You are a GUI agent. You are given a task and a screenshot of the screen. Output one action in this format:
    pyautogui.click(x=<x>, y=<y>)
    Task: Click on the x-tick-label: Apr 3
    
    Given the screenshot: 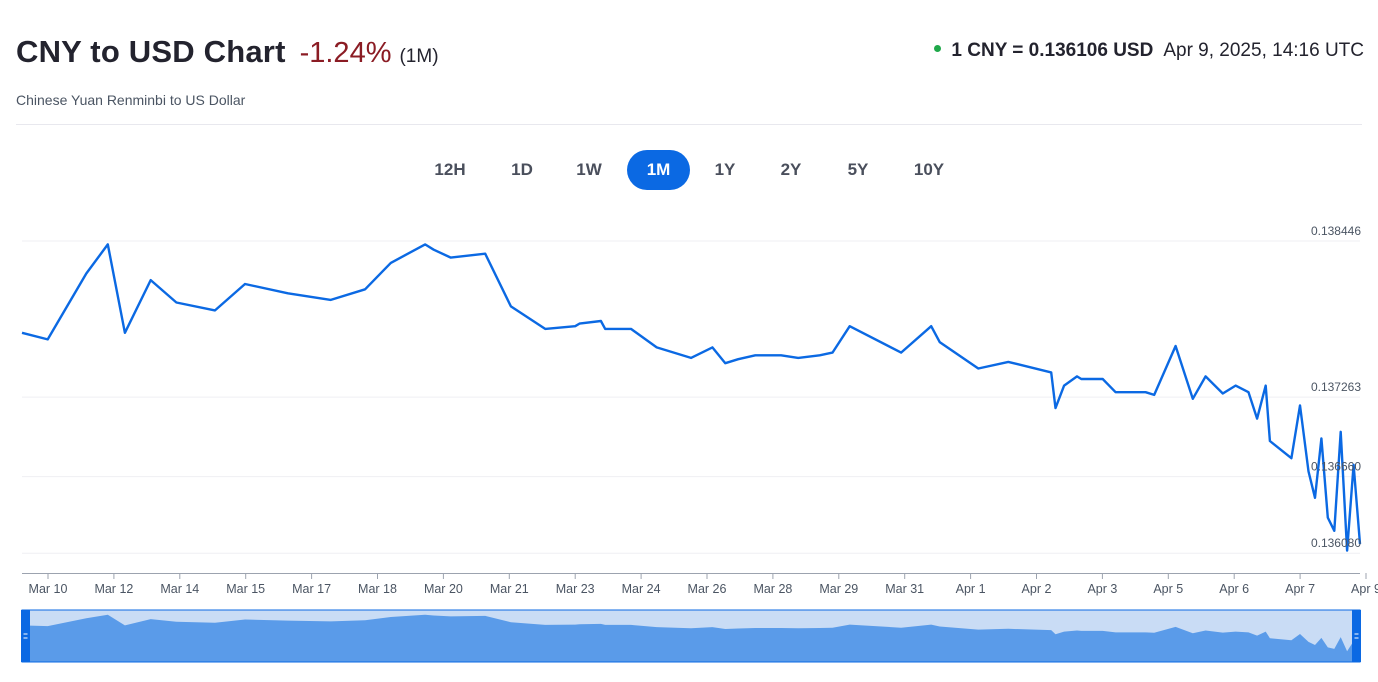 What is the action you would take?
    pyautogui.click(x=1102, y=589)
    